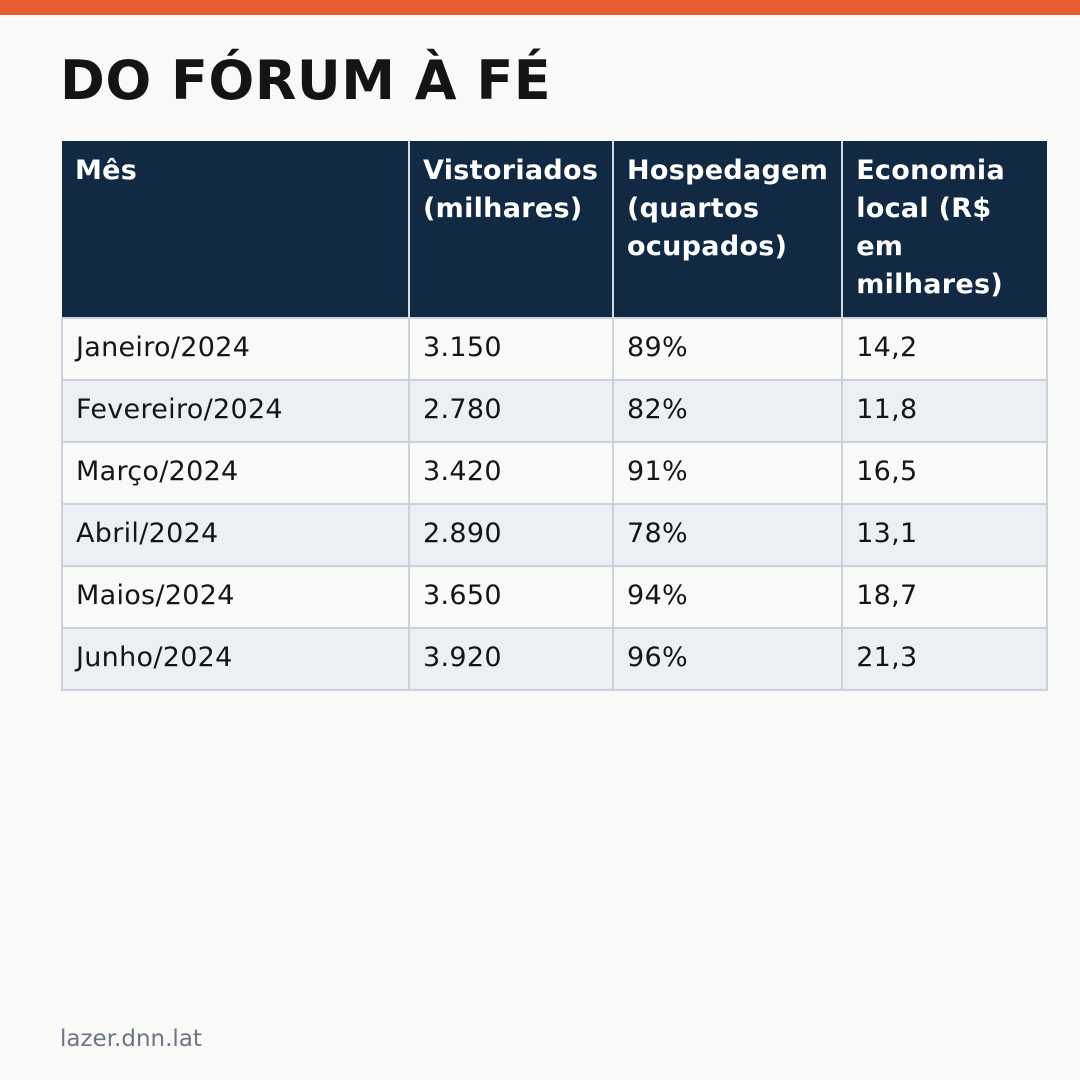  Describe the element at coordinates (510, 229) in the screenshot. I see `column-header-visitors: Vistoriados (milhares)` at that location.